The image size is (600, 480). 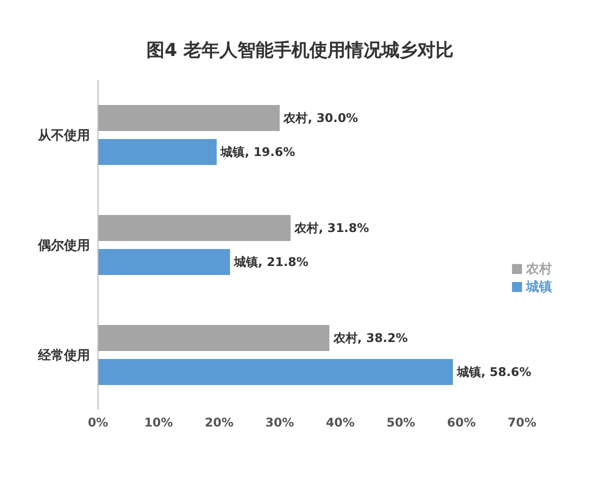 What do you see at coordinates (258, 152) in the screenshot?
I see `data-label: 城镇, 19.6%` at bounding box center [258, 152].